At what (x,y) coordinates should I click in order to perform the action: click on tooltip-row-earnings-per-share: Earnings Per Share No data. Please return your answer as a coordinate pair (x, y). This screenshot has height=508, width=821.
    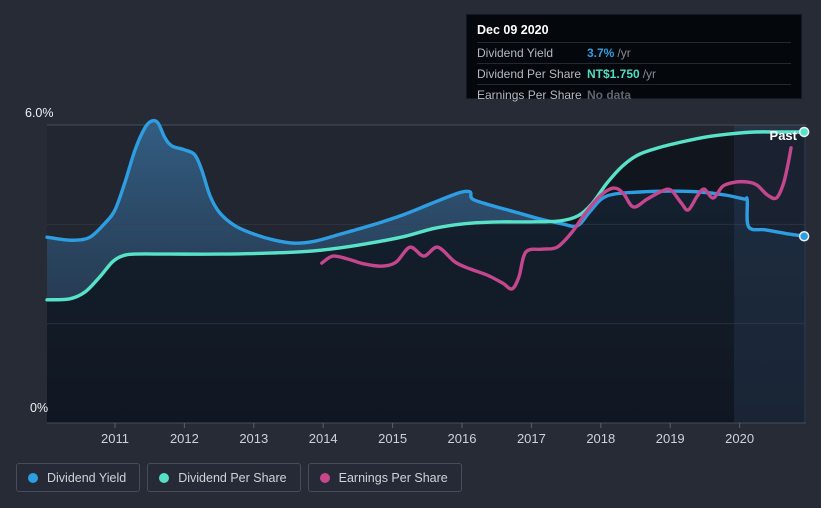
    Looking at the image, I should click on (634, 94).